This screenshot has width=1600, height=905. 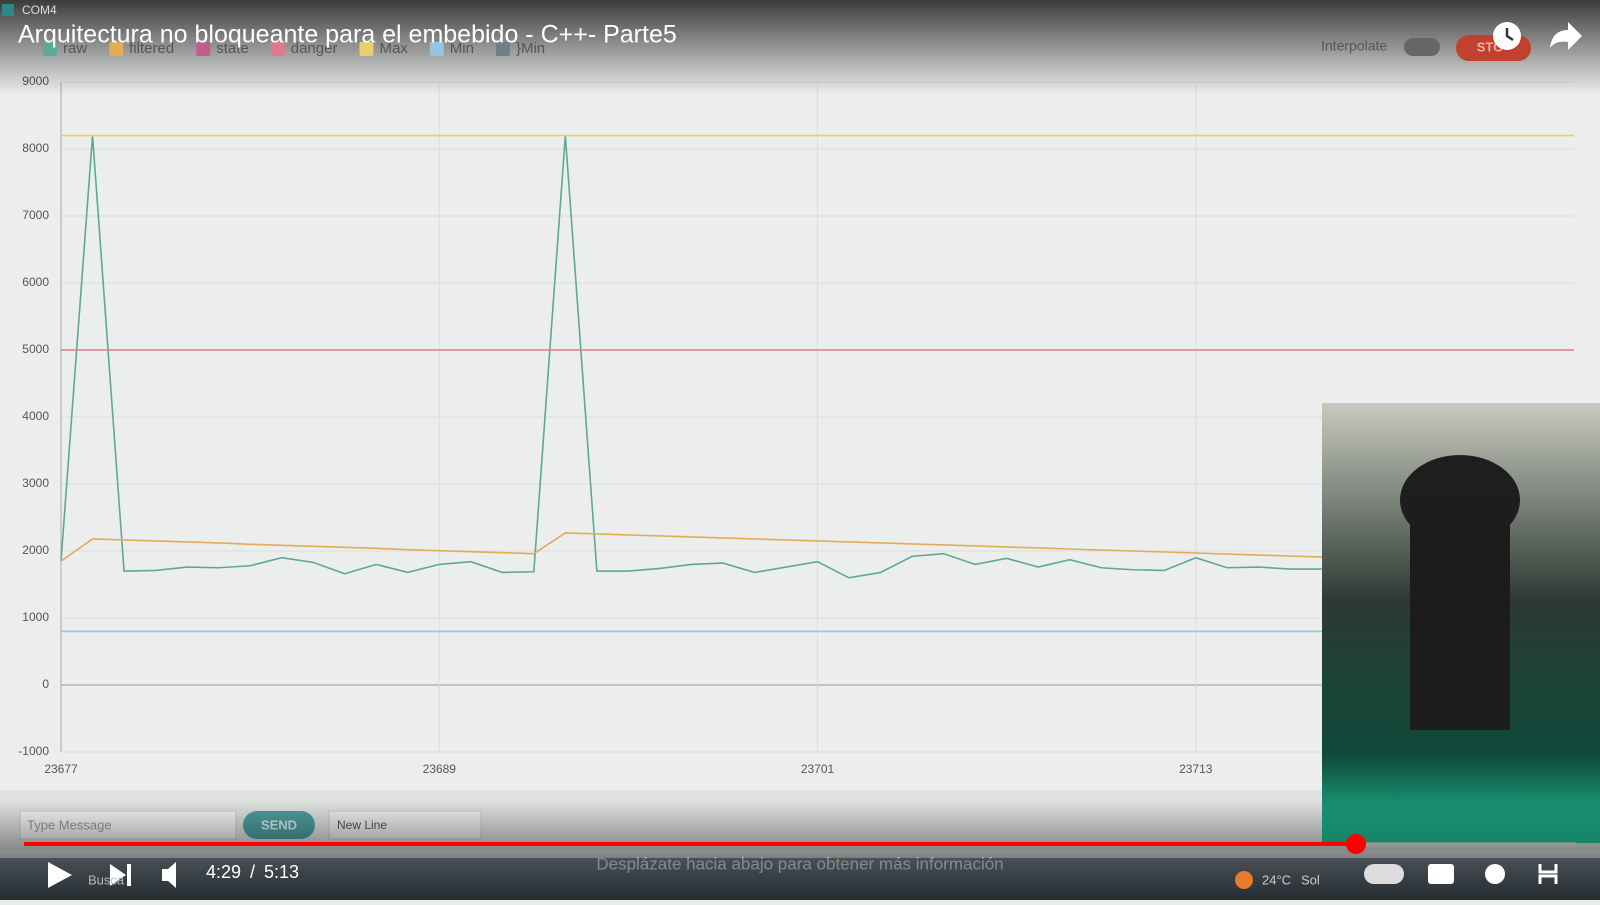 I want to click on progress-played, so click(x=690, y=844).